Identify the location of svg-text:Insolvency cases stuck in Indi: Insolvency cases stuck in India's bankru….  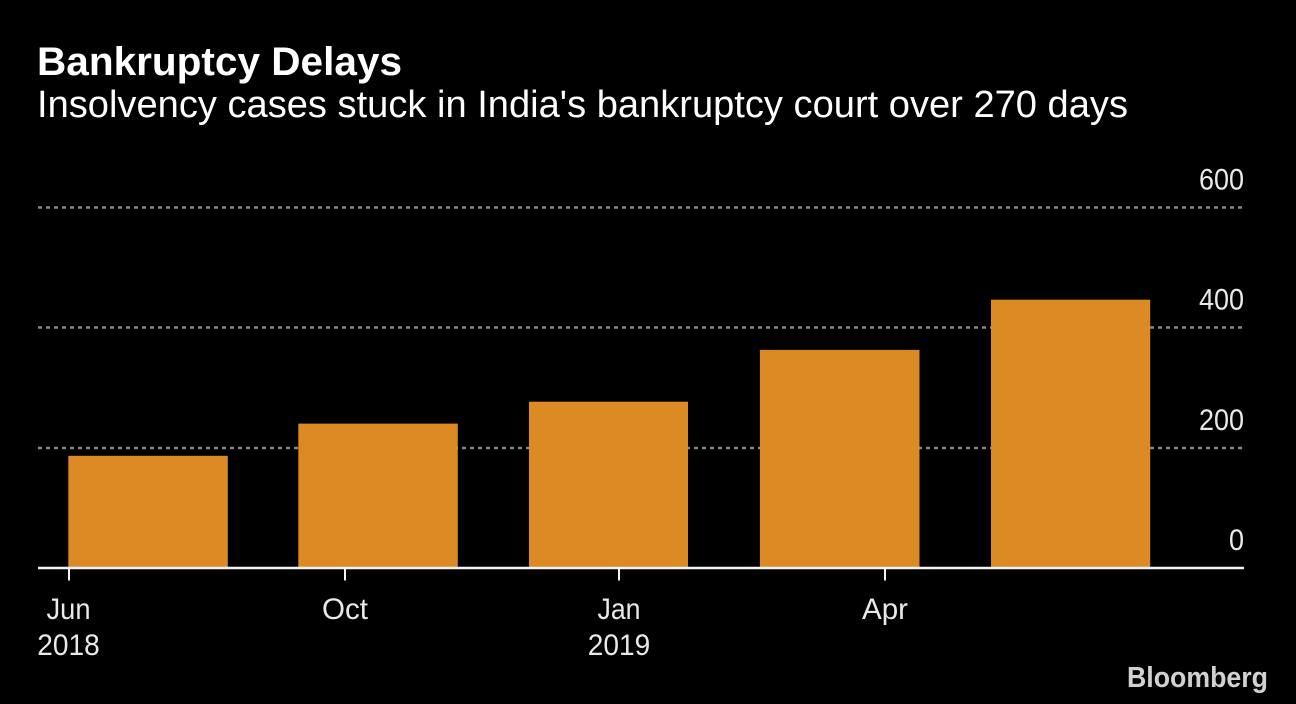
(582, 105).